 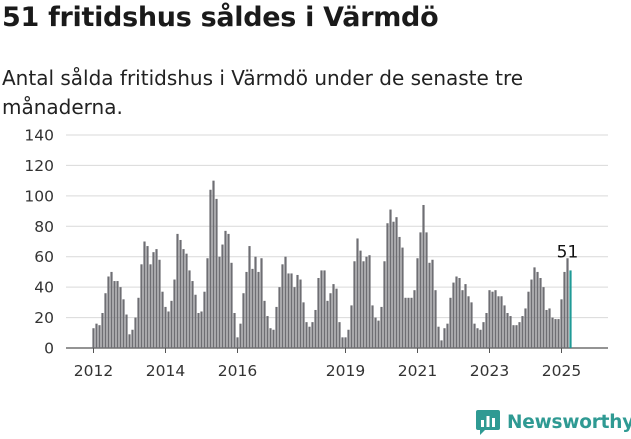 I want to click on x-tick-label: 2023, so click(x=489, y=371).